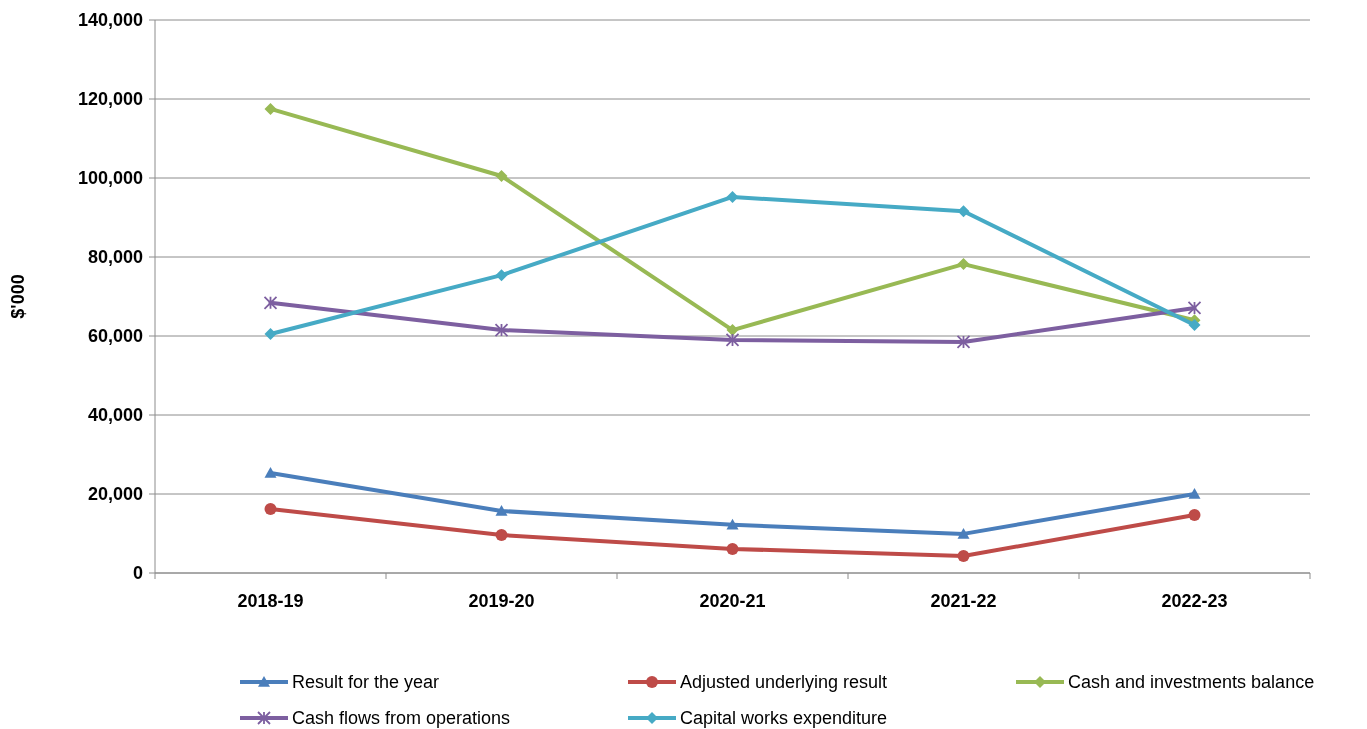 Image resolution: width=1367 pixels, height=729 pixels. What do you see at coordinates (110, 99) in the screenshot?
I see `y-tick-label: 120,000` at bounding box center [110, 99].